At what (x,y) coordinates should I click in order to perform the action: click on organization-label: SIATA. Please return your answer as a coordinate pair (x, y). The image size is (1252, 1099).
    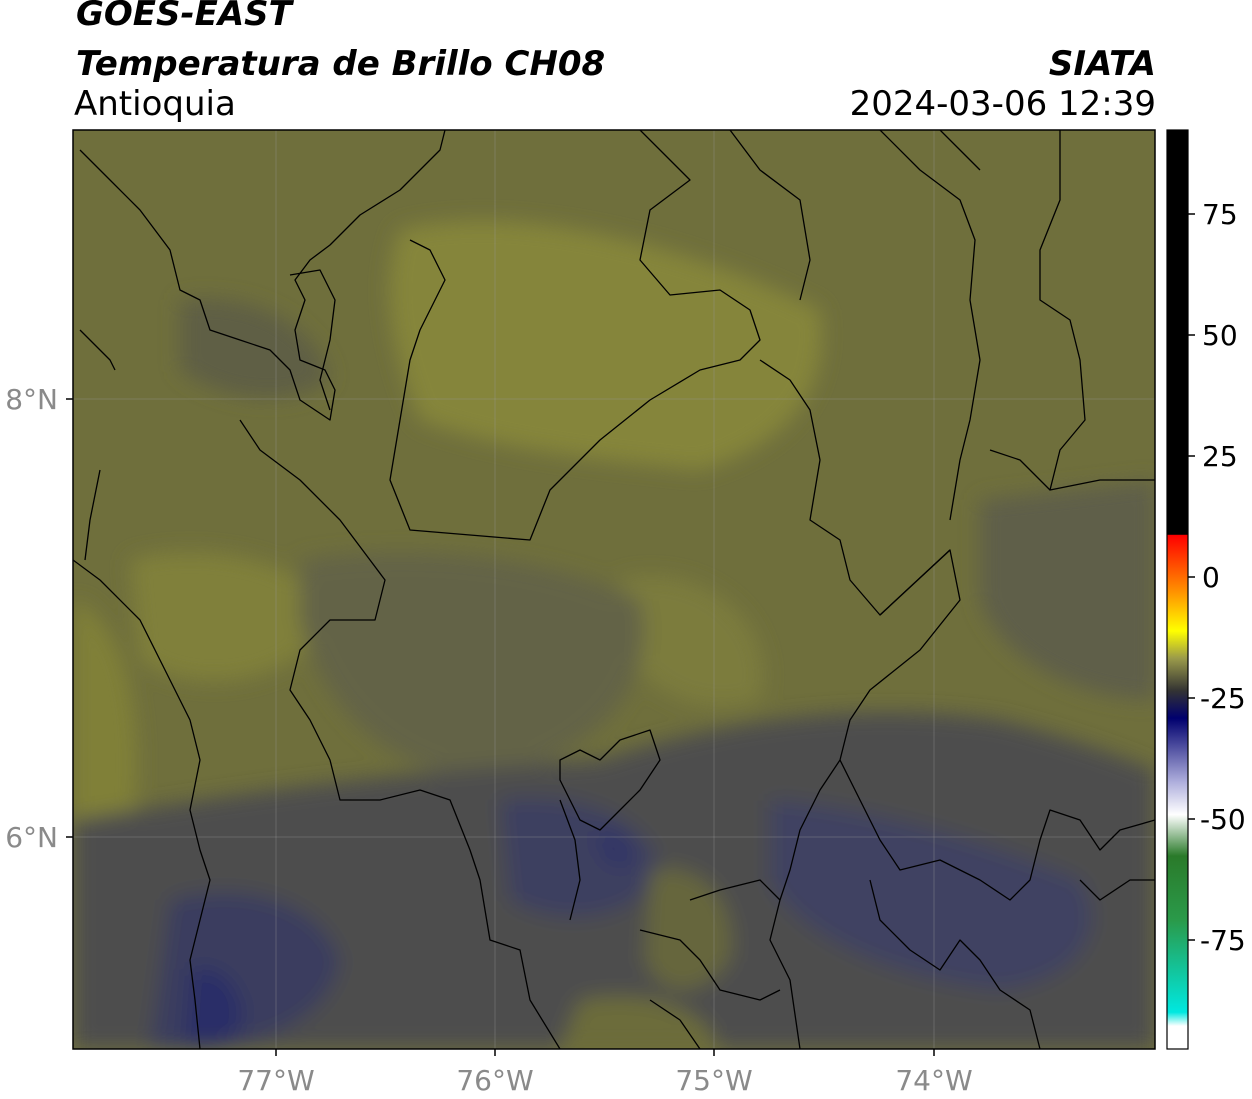
    Looking at the image, I should click on (1102, 64).